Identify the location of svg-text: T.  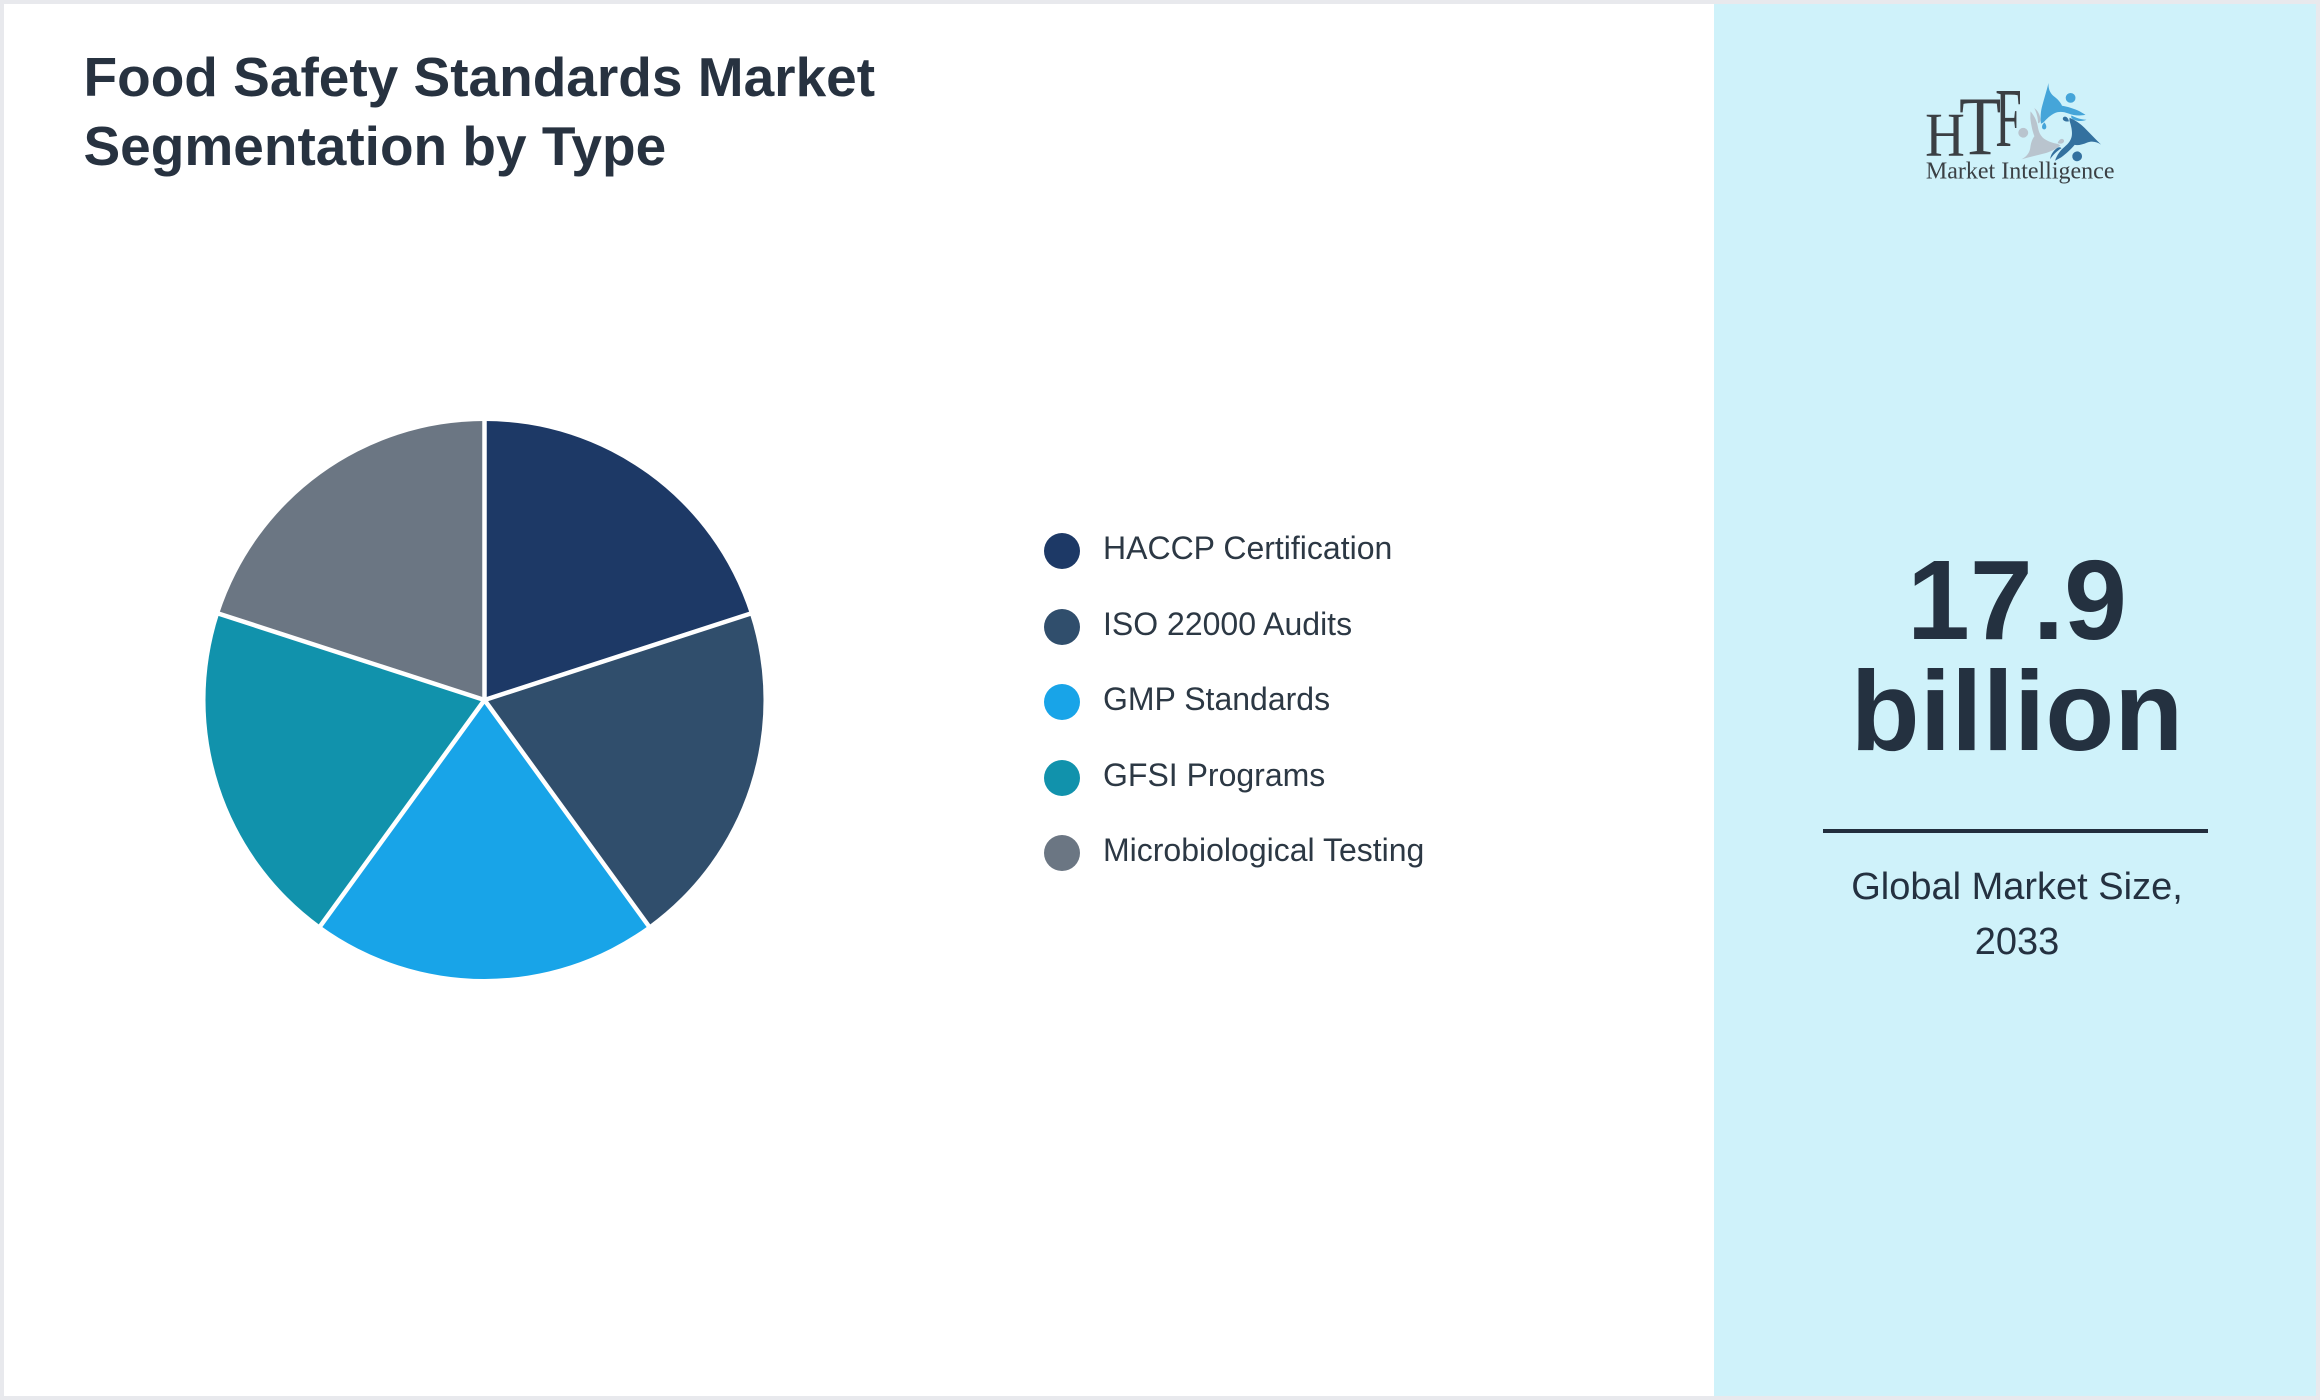
(1980, 126).